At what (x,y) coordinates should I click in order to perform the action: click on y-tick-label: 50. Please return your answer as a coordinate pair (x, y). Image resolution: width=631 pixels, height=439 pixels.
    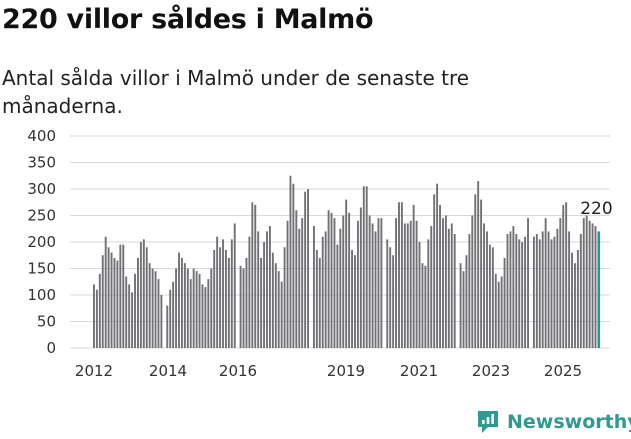
    Looking at the image, I should click on (46, 322).